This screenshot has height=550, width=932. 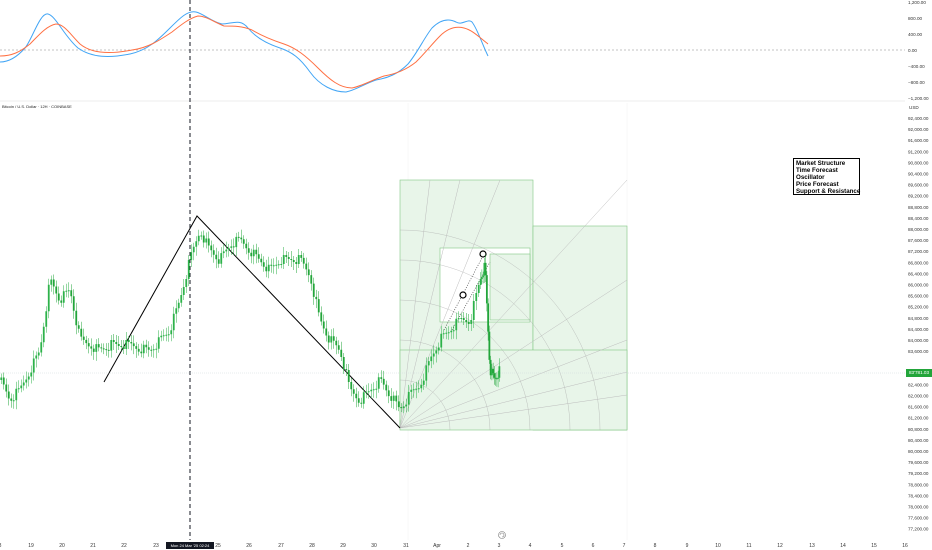 What do you see at coordinates (513, 305) in the screenshot?
I see `price-forecast-boxes` at bounding box center [513, 305].